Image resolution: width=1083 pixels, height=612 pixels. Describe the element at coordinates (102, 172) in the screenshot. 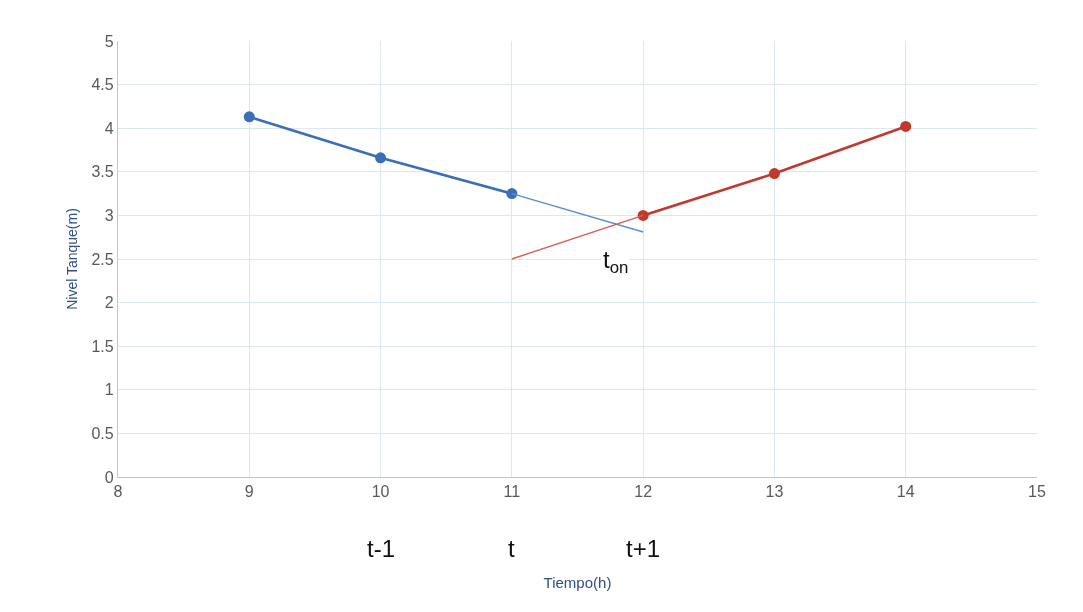

I see `y-tick-label: 3.5` at that location.